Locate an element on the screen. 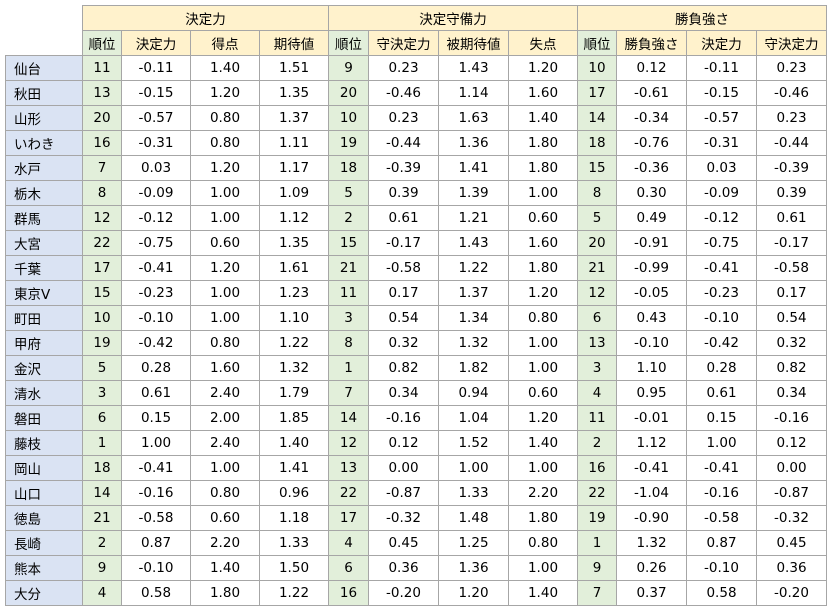  team-name: いわき is located at coordinates (44, 143).